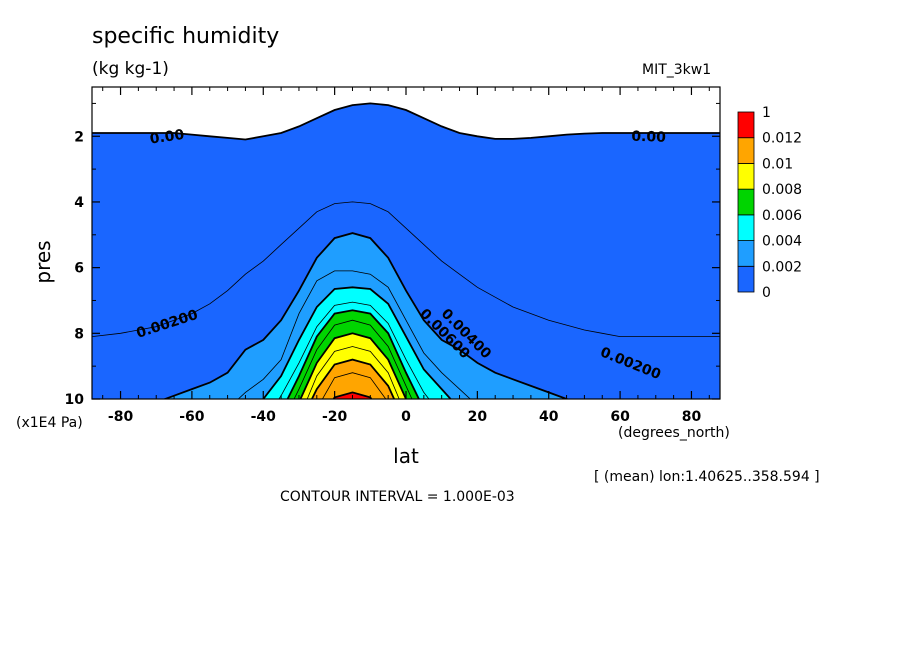  What do you see at coordinates (397, 497) in the screenshot?
I see `contour-interval: CONTOUR INTERVAL = 1.000E-03` at bounding box center [397, 497].